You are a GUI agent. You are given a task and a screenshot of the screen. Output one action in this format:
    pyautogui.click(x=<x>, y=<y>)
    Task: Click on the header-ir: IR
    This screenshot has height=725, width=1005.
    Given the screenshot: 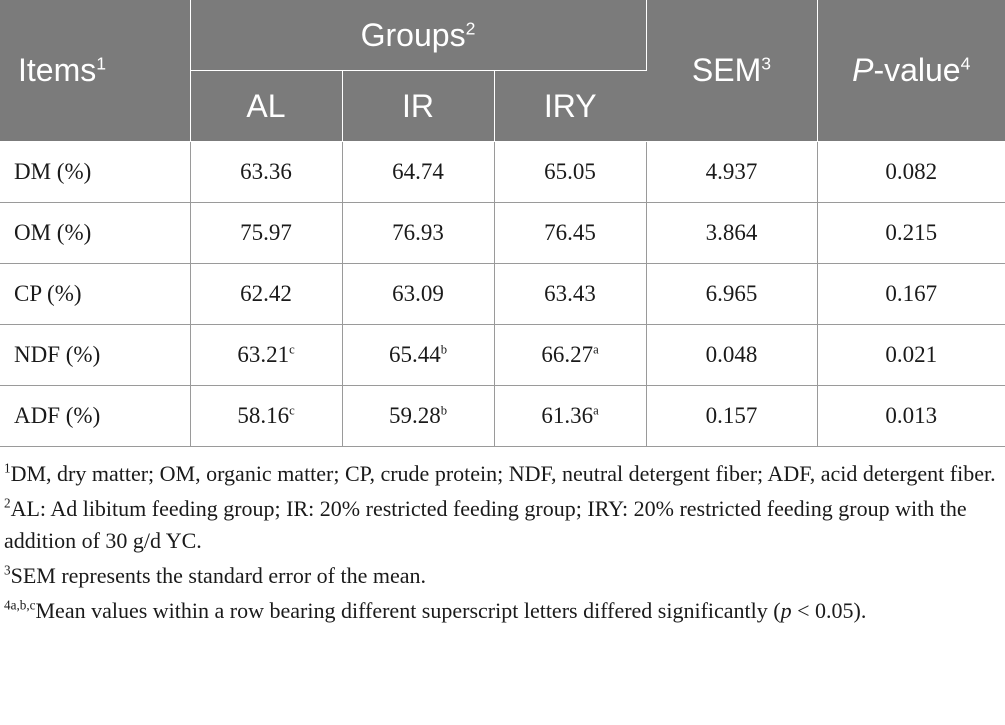 What is the action you would take?
    pyautogui.click(x=418, y=106)
    